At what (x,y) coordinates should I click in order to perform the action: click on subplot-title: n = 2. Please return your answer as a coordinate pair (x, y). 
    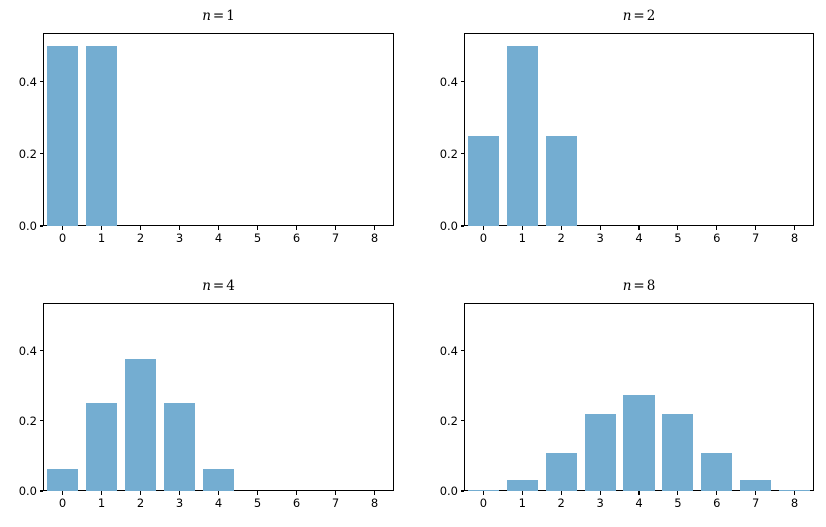
    Looking at the image, I should click on (639, 16).